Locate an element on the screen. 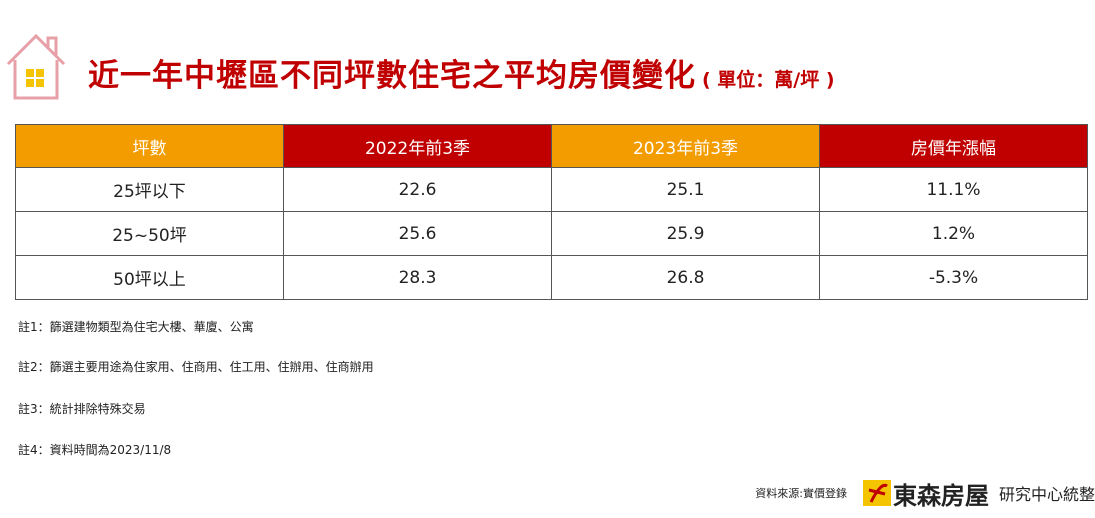 The image size is (1095, 518). column-header: 房價年漲幅 is located at coordinates (953, 146).